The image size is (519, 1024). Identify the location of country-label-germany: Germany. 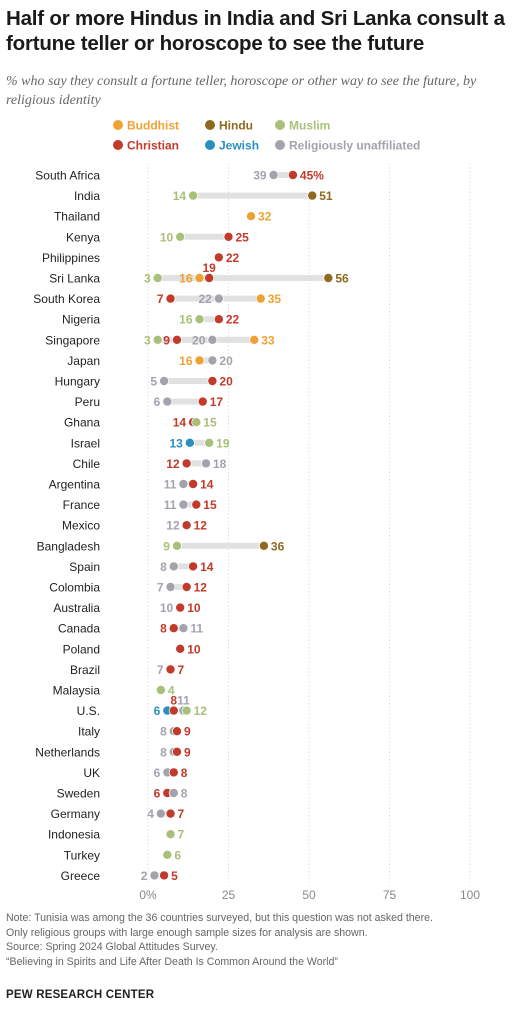
(75, 814).